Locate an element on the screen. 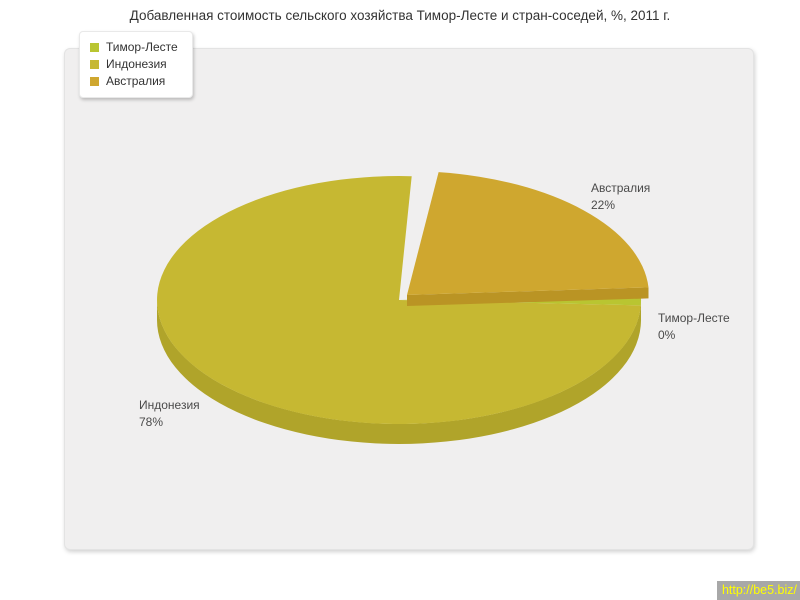  legend-label-timor-leste: Тимор-Лесте is located at coordinates (142, 47).